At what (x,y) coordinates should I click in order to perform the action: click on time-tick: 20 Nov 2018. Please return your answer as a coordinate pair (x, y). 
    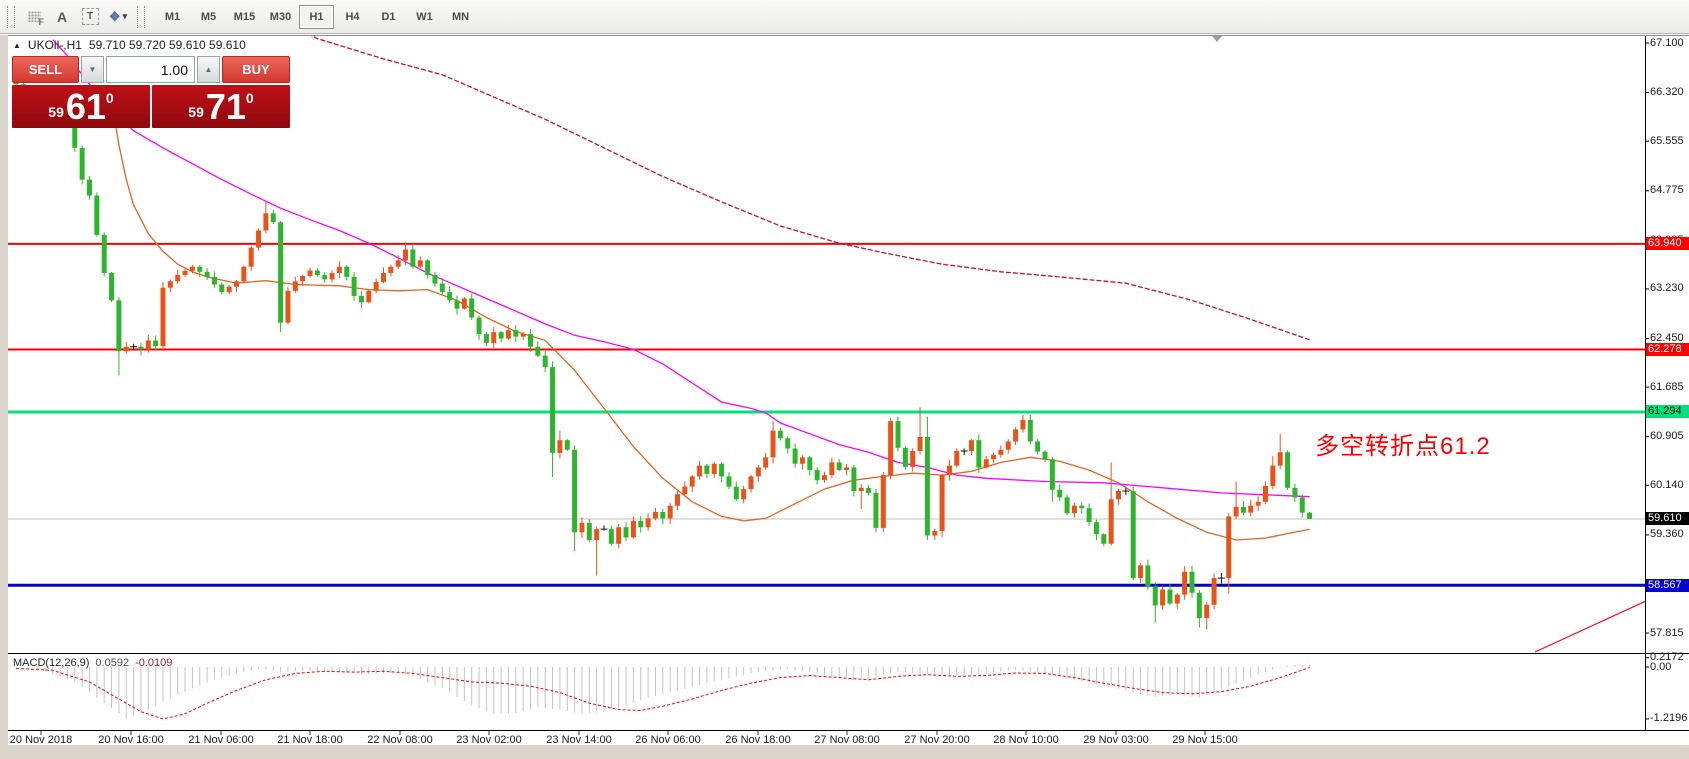
    Looking at the image, I should click on (41, 740).